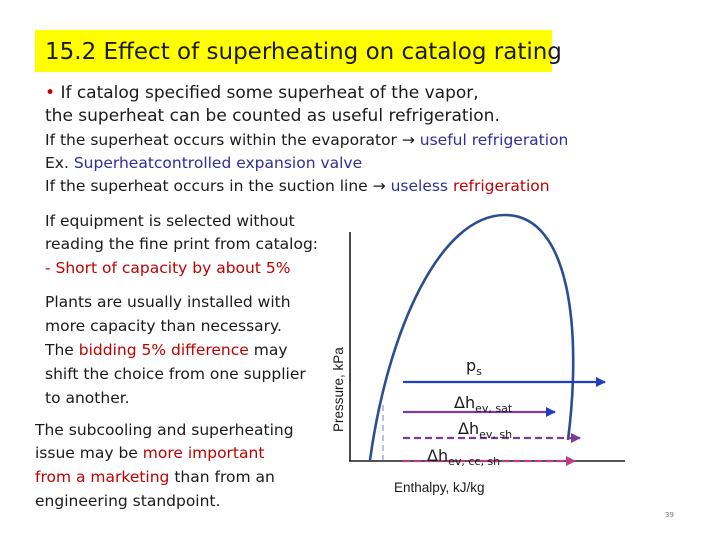 Image resolution: width=720 pixels, height=540 pixels. I want to click on subcooling-line-1: The subcooling and superheating, so click(164, 430).